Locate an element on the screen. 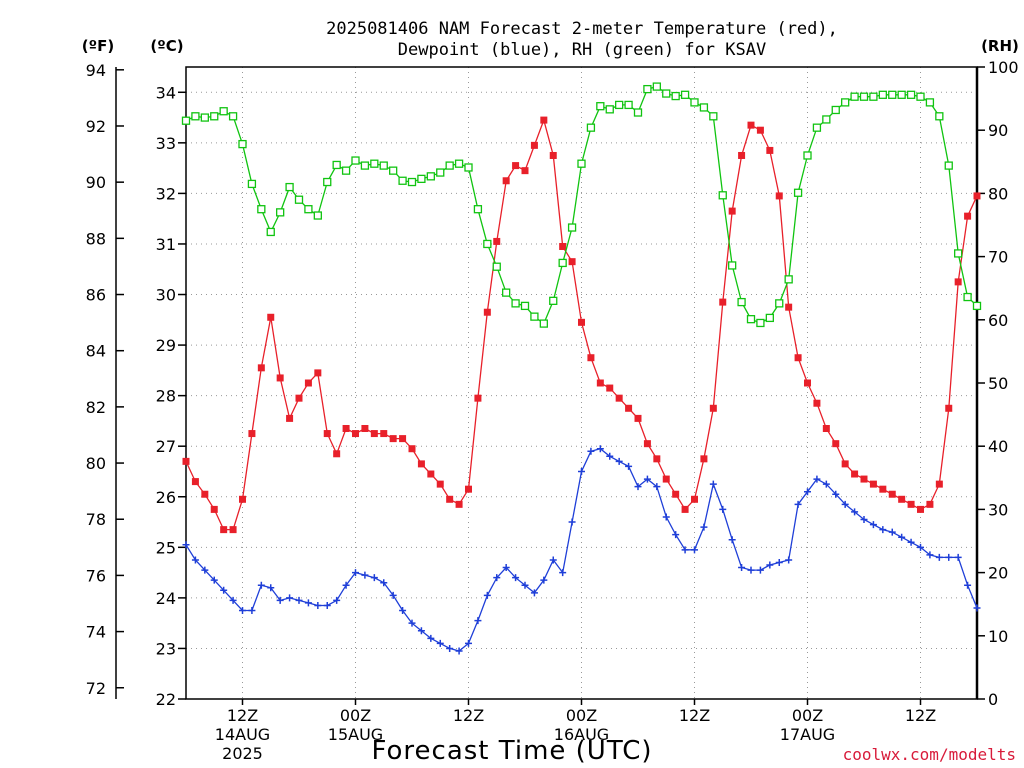  time-tick-label: 16AUG is located at coordinates (581, 734).